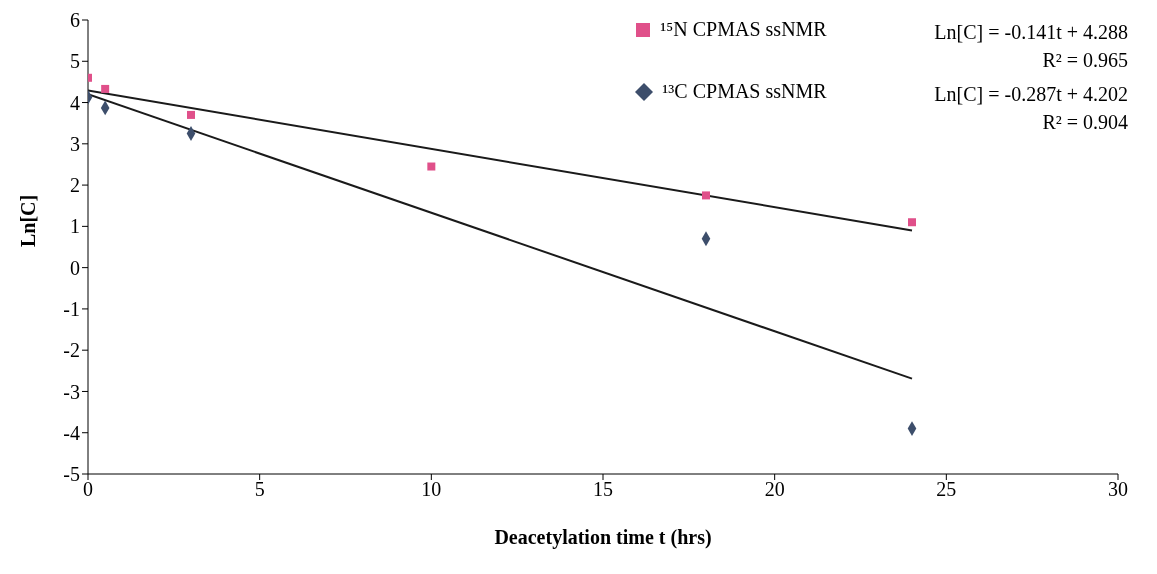 The image size is (1157, 574). I want to click on annotation: R² = 0.965, so click(1084, 60).